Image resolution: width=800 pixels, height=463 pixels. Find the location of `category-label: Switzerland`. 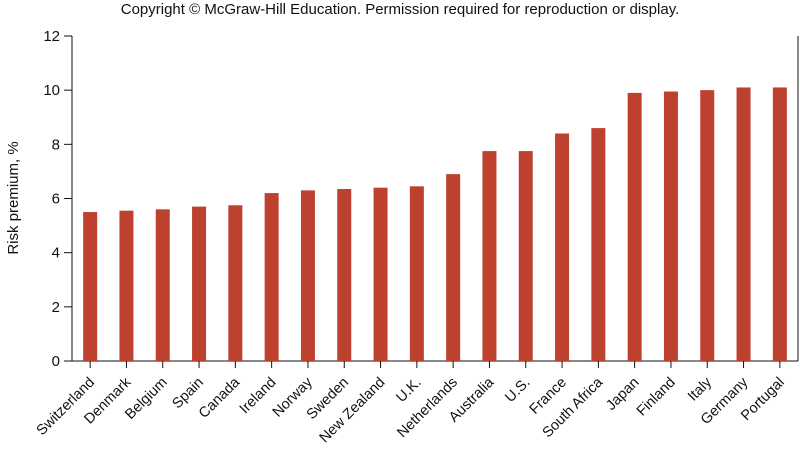

category-label: Switzerland is located at coordinates (66, 407).